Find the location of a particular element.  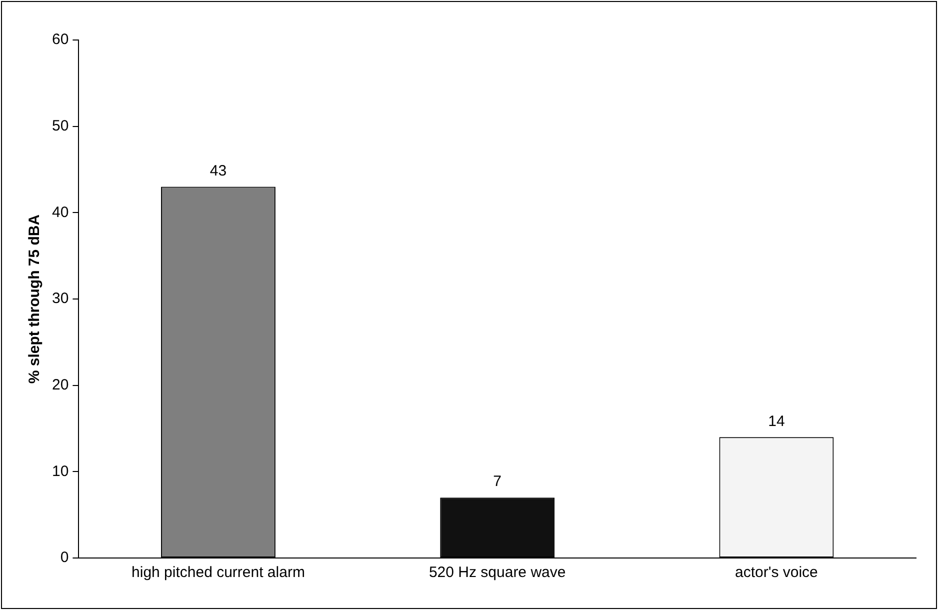

y-tick-label: 50 is located at coordinates (60, 125).